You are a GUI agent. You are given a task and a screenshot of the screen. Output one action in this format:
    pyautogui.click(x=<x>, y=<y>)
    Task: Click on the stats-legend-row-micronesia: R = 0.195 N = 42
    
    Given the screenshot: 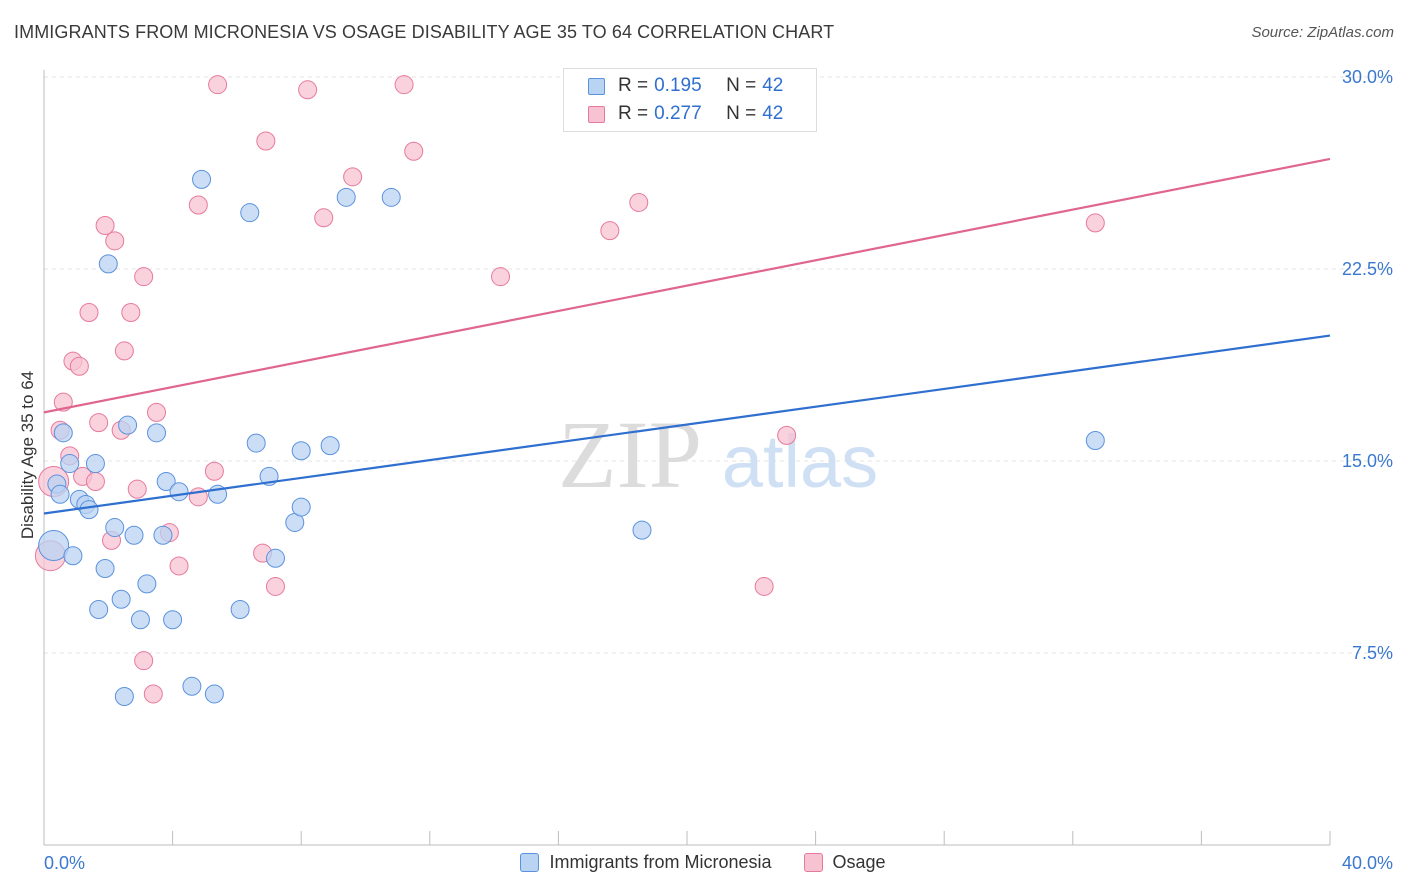 What is the action you would take?
    pyautogui.click(x=685, y=86)
    